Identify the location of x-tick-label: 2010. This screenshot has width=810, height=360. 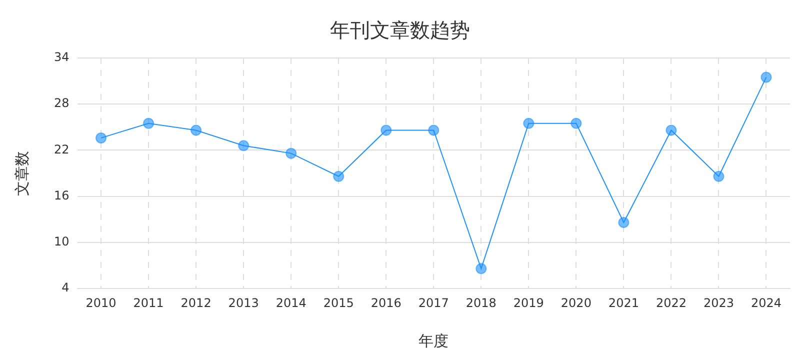
(101, 303).